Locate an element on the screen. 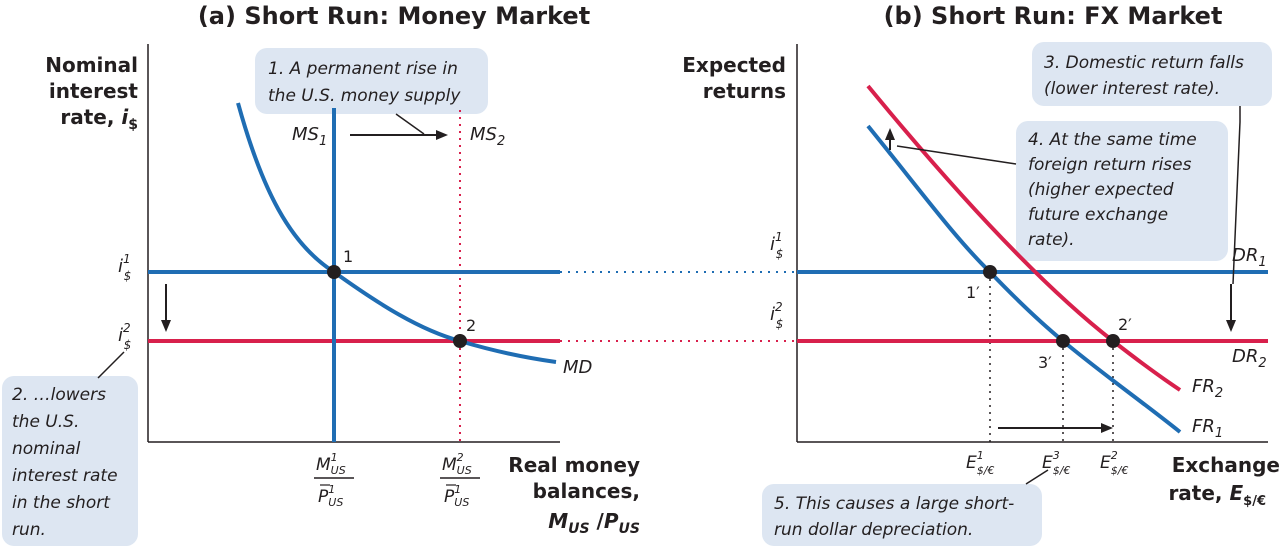 The width and height of the screenshot is (1283, 547). right-tick-e1: E1 $/€ is located at coordinates (980, 463).